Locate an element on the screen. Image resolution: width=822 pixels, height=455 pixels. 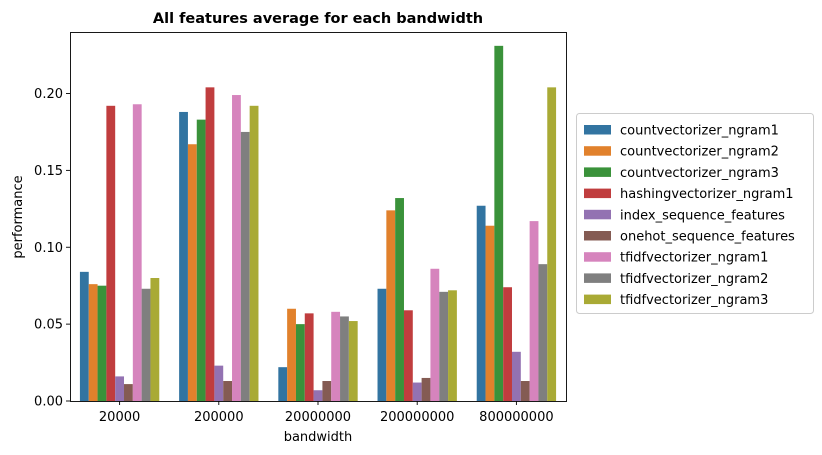
legend-label: tfidfvectorizer_ngram1 is located at coordinates (694, 258).